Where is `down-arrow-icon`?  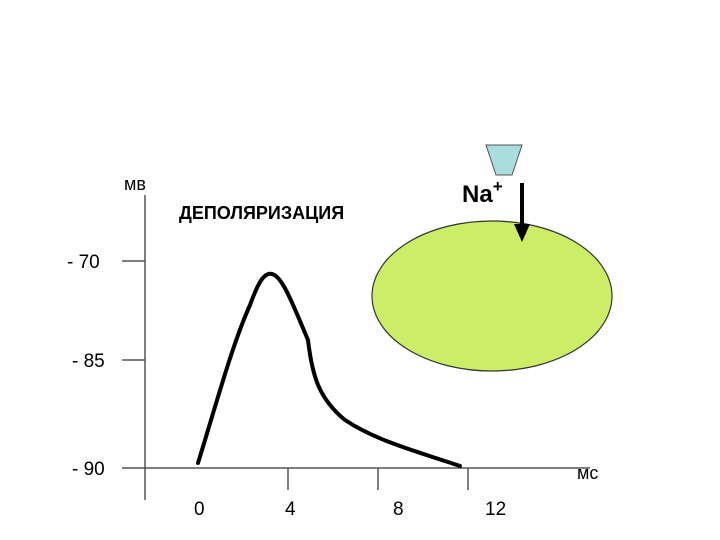 down-arrow-icon is located at coordinates (522, 233).